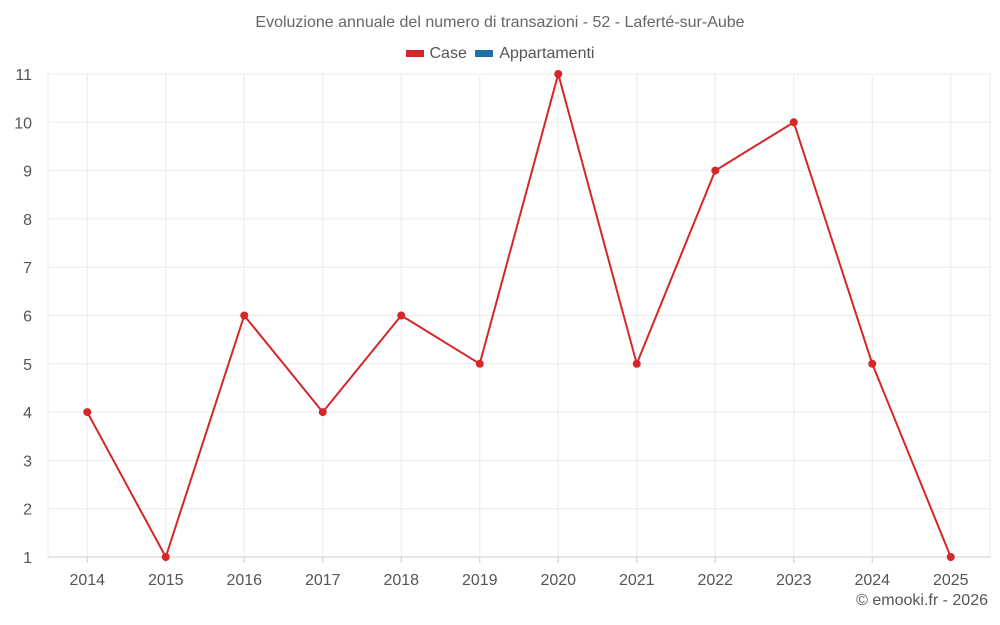 This screenshot has height=625, width=1000. I want to click on y-tick-label: 11, so click(23, 75).